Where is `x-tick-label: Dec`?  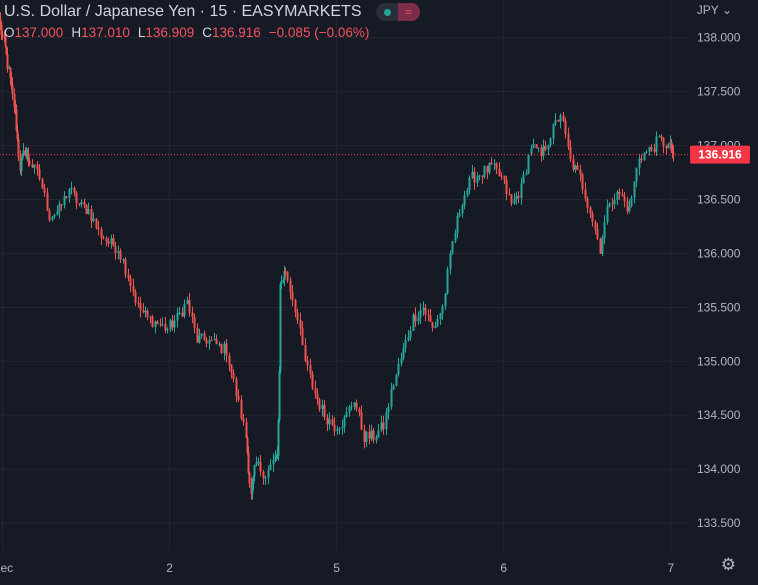
x-tick-label: Dec is located at coordinates (6, 568).